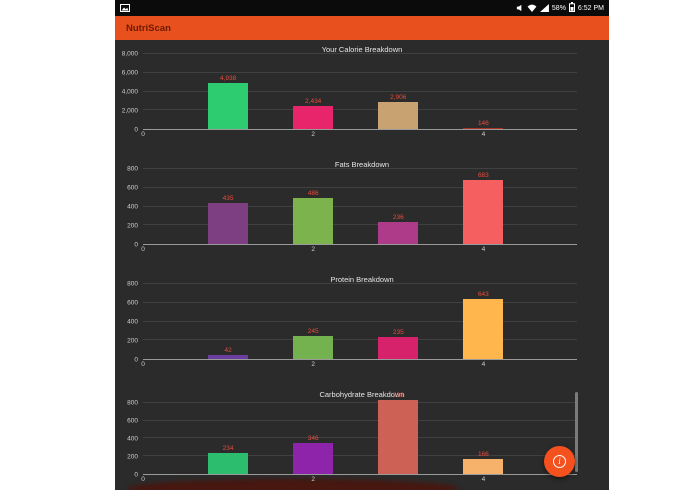 This screenshot has width=695, height=494. Describe the element at coordinates (313, 454) in the screenshot. I see `bar: 346` at that location.